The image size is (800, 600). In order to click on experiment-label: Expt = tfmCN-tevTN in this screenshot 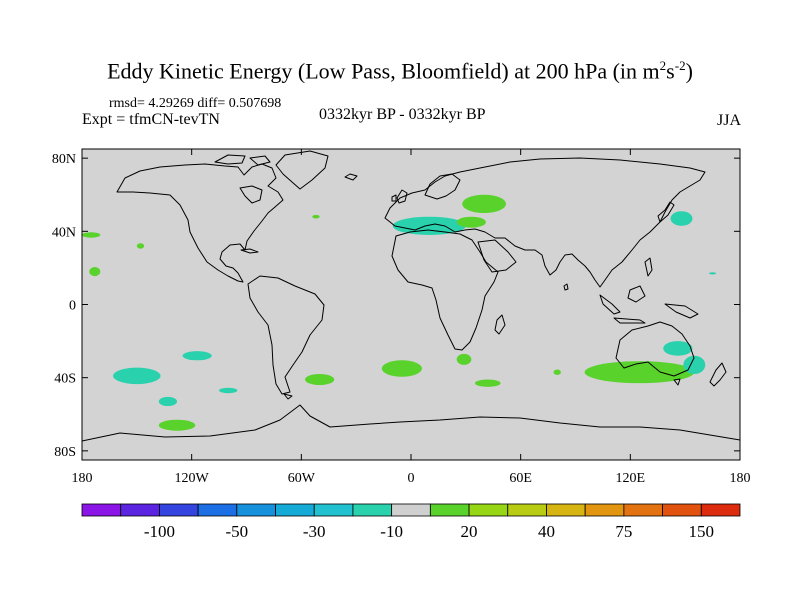, I will do `click(151, 119)`.